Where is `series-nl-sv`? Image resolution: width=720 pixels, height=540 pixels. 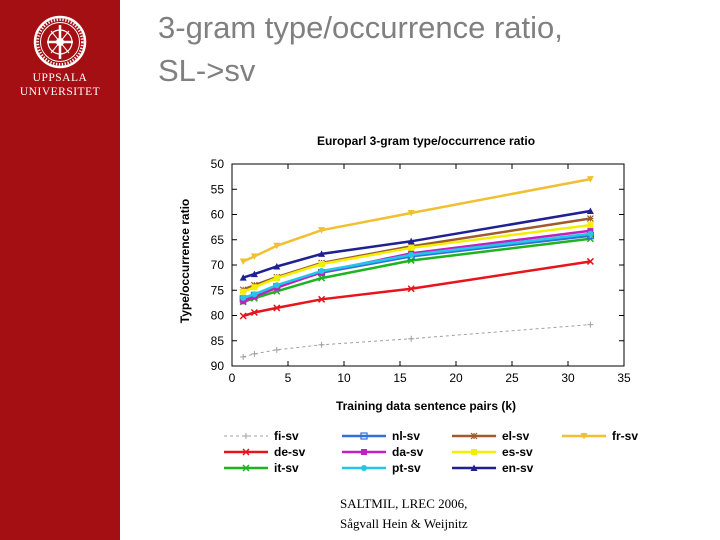 series-nl-sv is located at coordinates (416, 267).